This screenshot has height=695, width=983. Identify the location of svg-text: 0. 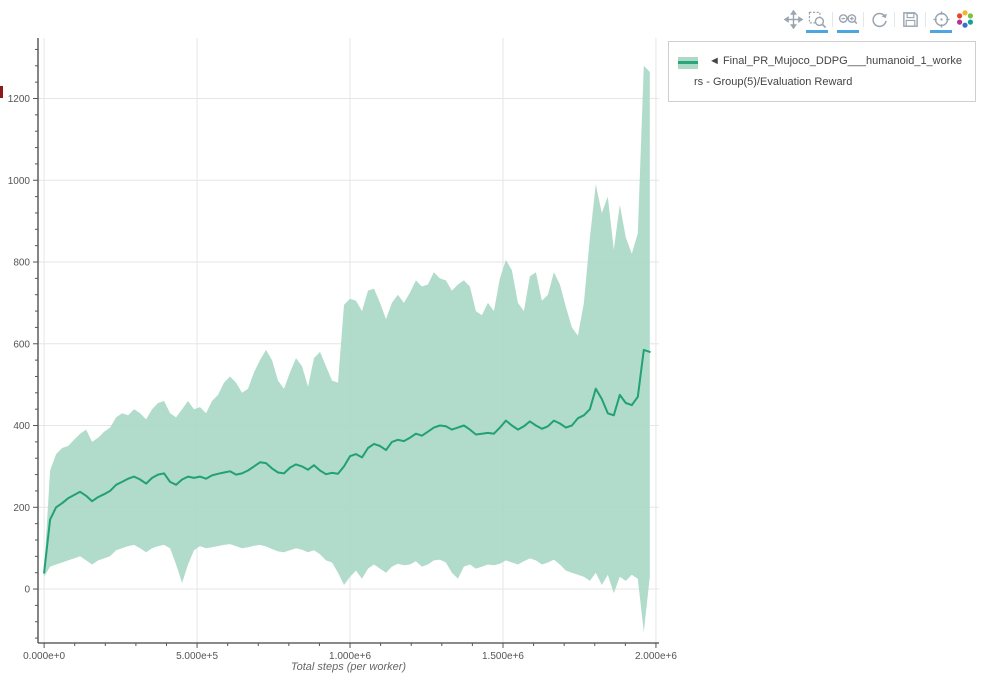
(27, 590).